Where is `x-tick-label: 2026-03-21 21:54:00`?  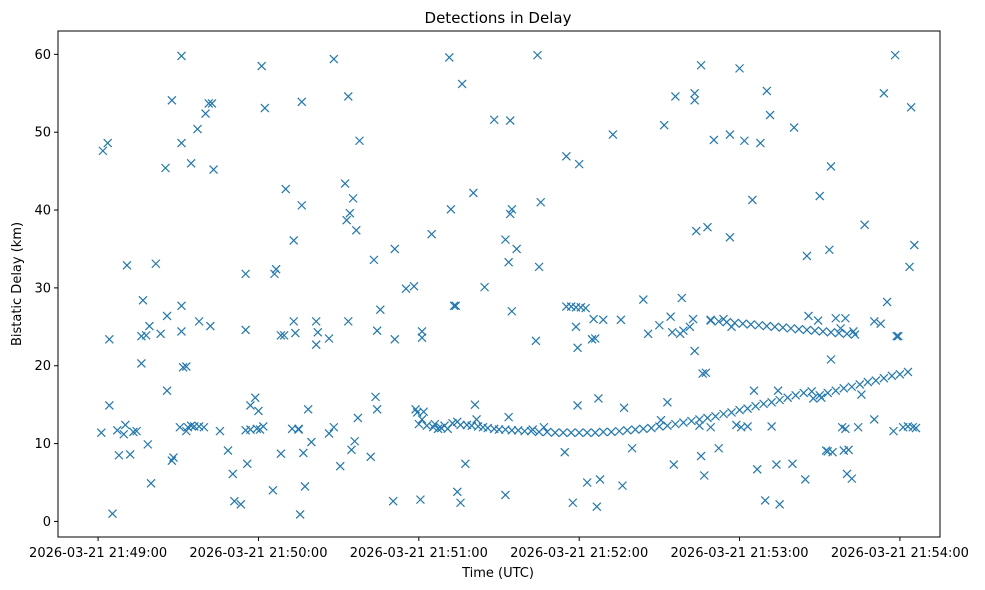
x-tick-label: 2026-03-21 21:54:00 is located at coordinates (900, 553).